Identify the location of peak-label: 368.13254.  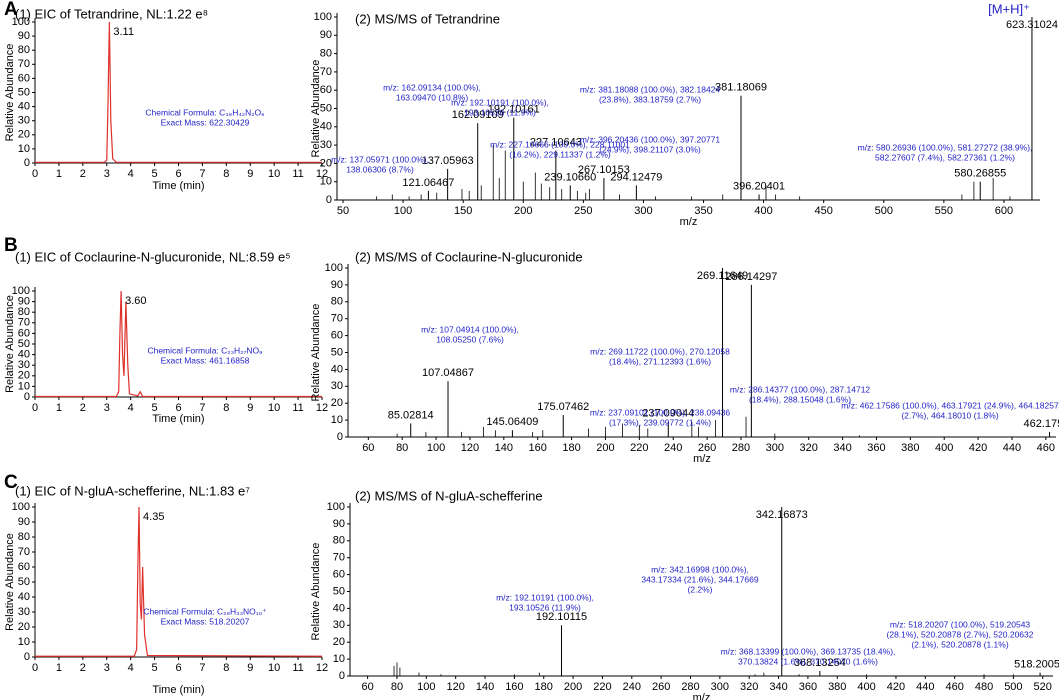
(820, 663).